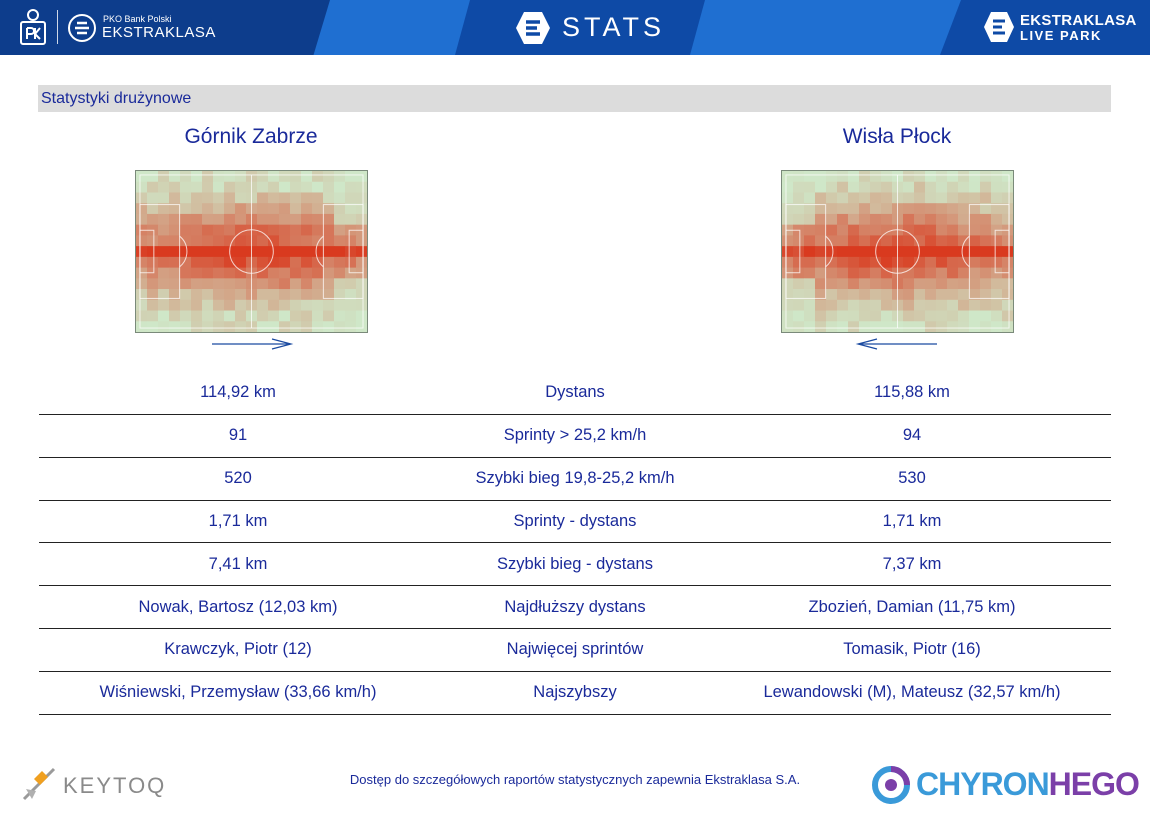  I want to click on stat-away-value: 94, so click(912, 435).